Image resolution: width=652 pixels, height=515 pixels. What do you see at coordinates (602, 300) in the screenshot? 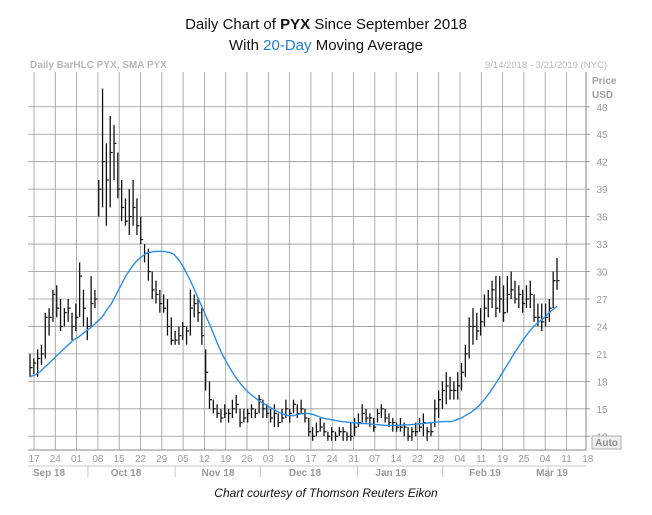
I see `y-tick-label: 27` at bounding box center [602, 300].